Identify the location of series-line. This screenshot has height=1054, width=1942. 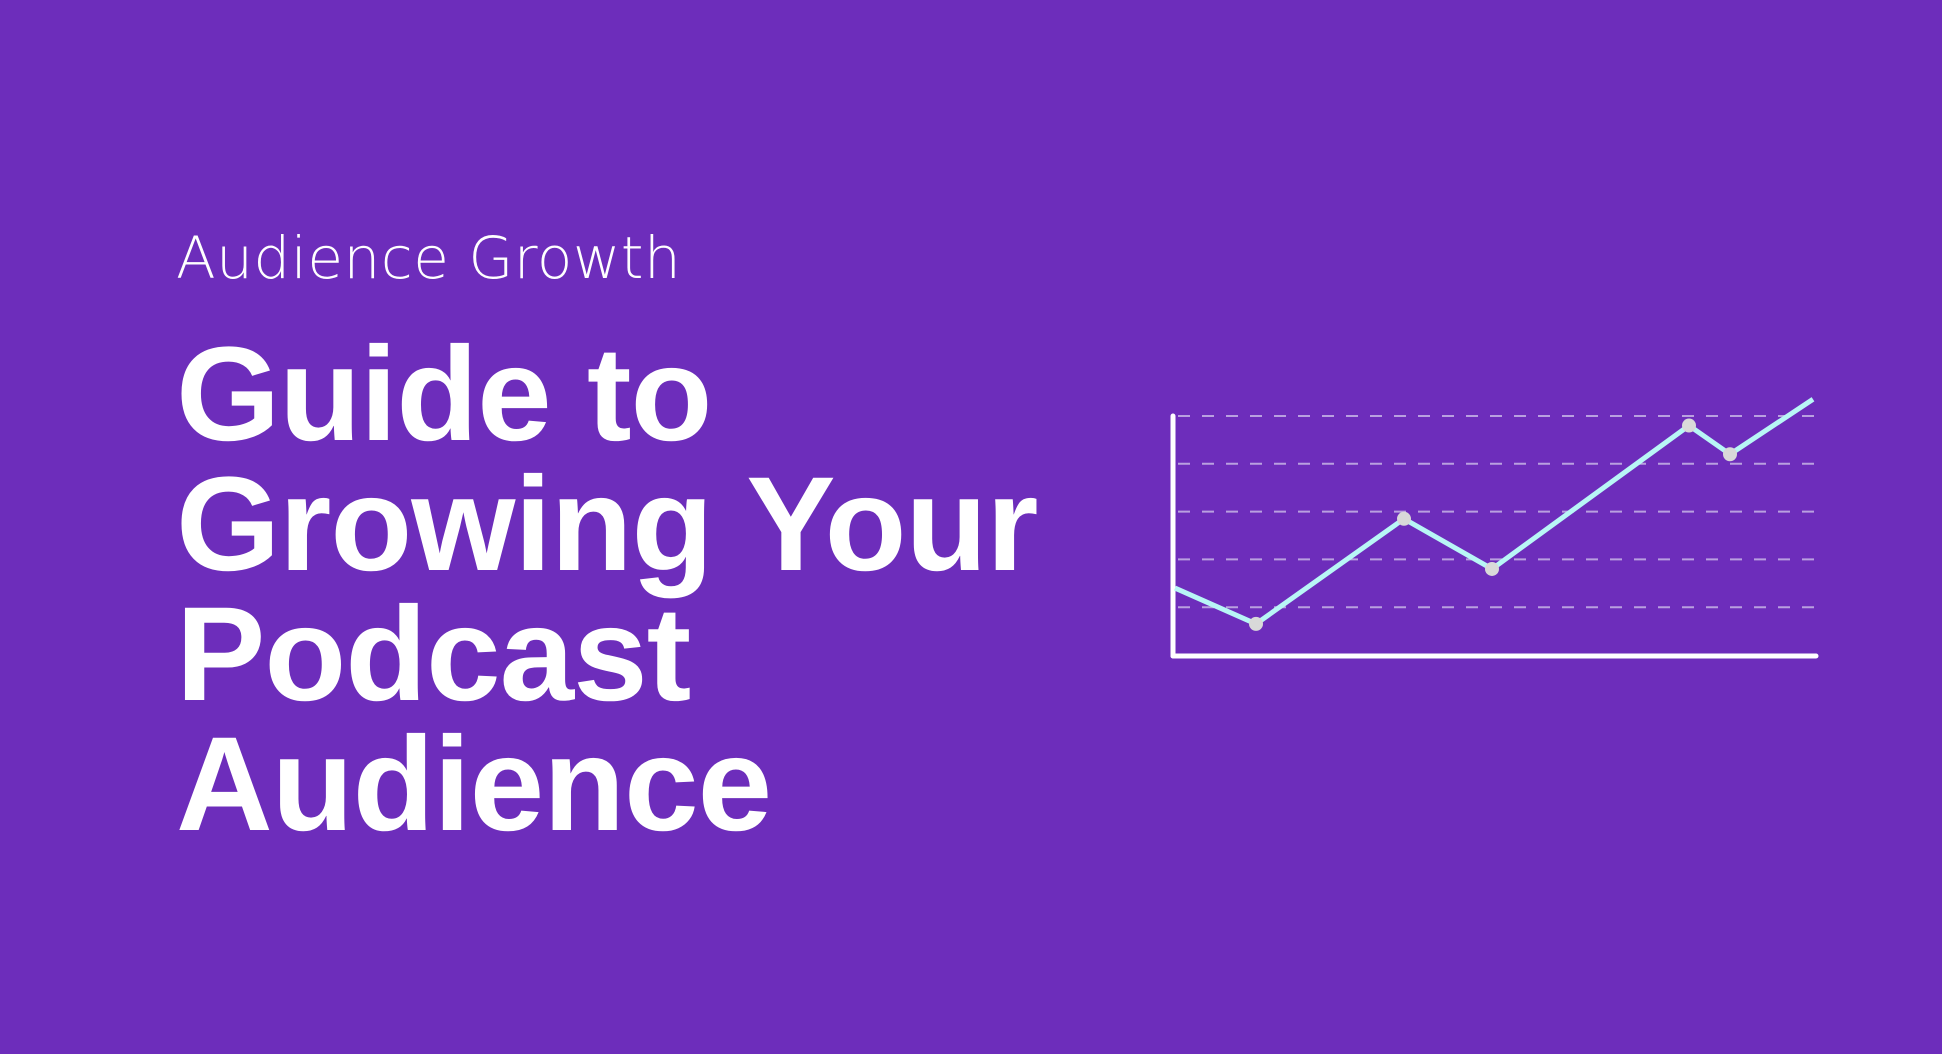
(1494, 512).